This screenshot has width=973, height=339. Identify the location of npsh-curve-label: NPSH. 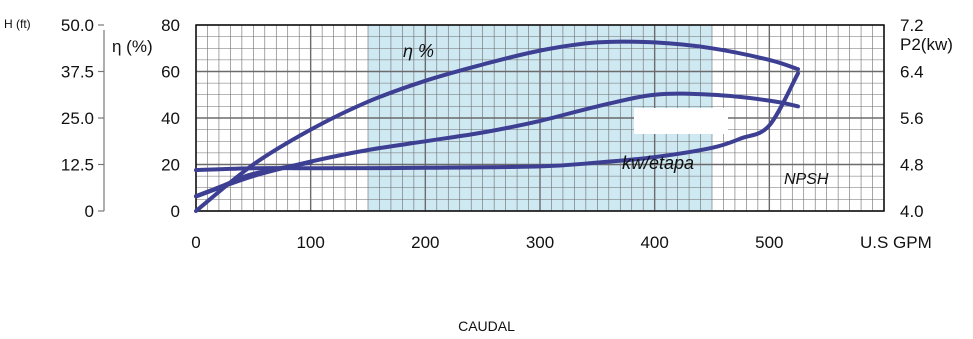
(806, 179).